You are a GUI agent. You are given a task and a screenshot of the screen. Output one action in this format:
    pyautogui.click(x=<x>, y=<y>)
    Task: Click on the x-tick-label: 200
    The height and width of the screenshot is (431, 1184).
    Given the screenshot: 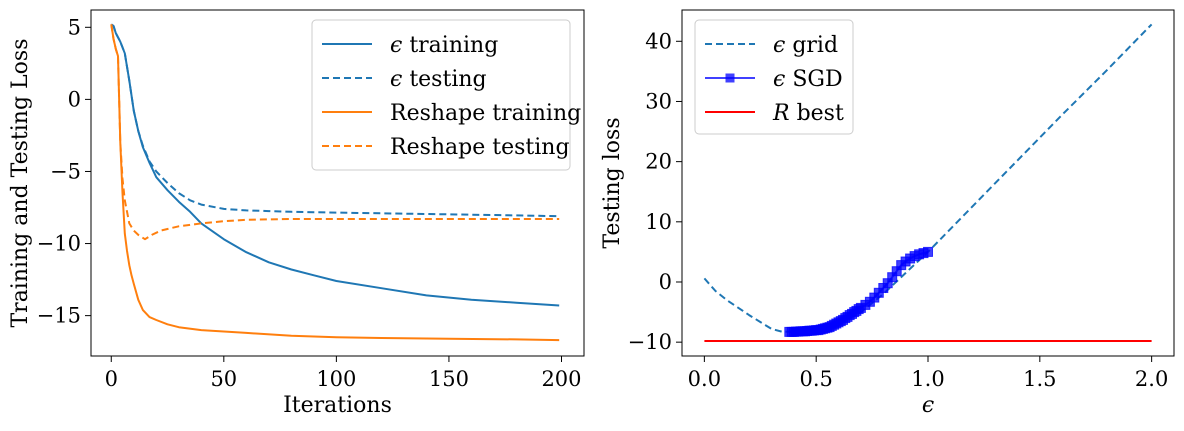 What is the action you would take?
    pyautogui.click(x=561, y=379)
    